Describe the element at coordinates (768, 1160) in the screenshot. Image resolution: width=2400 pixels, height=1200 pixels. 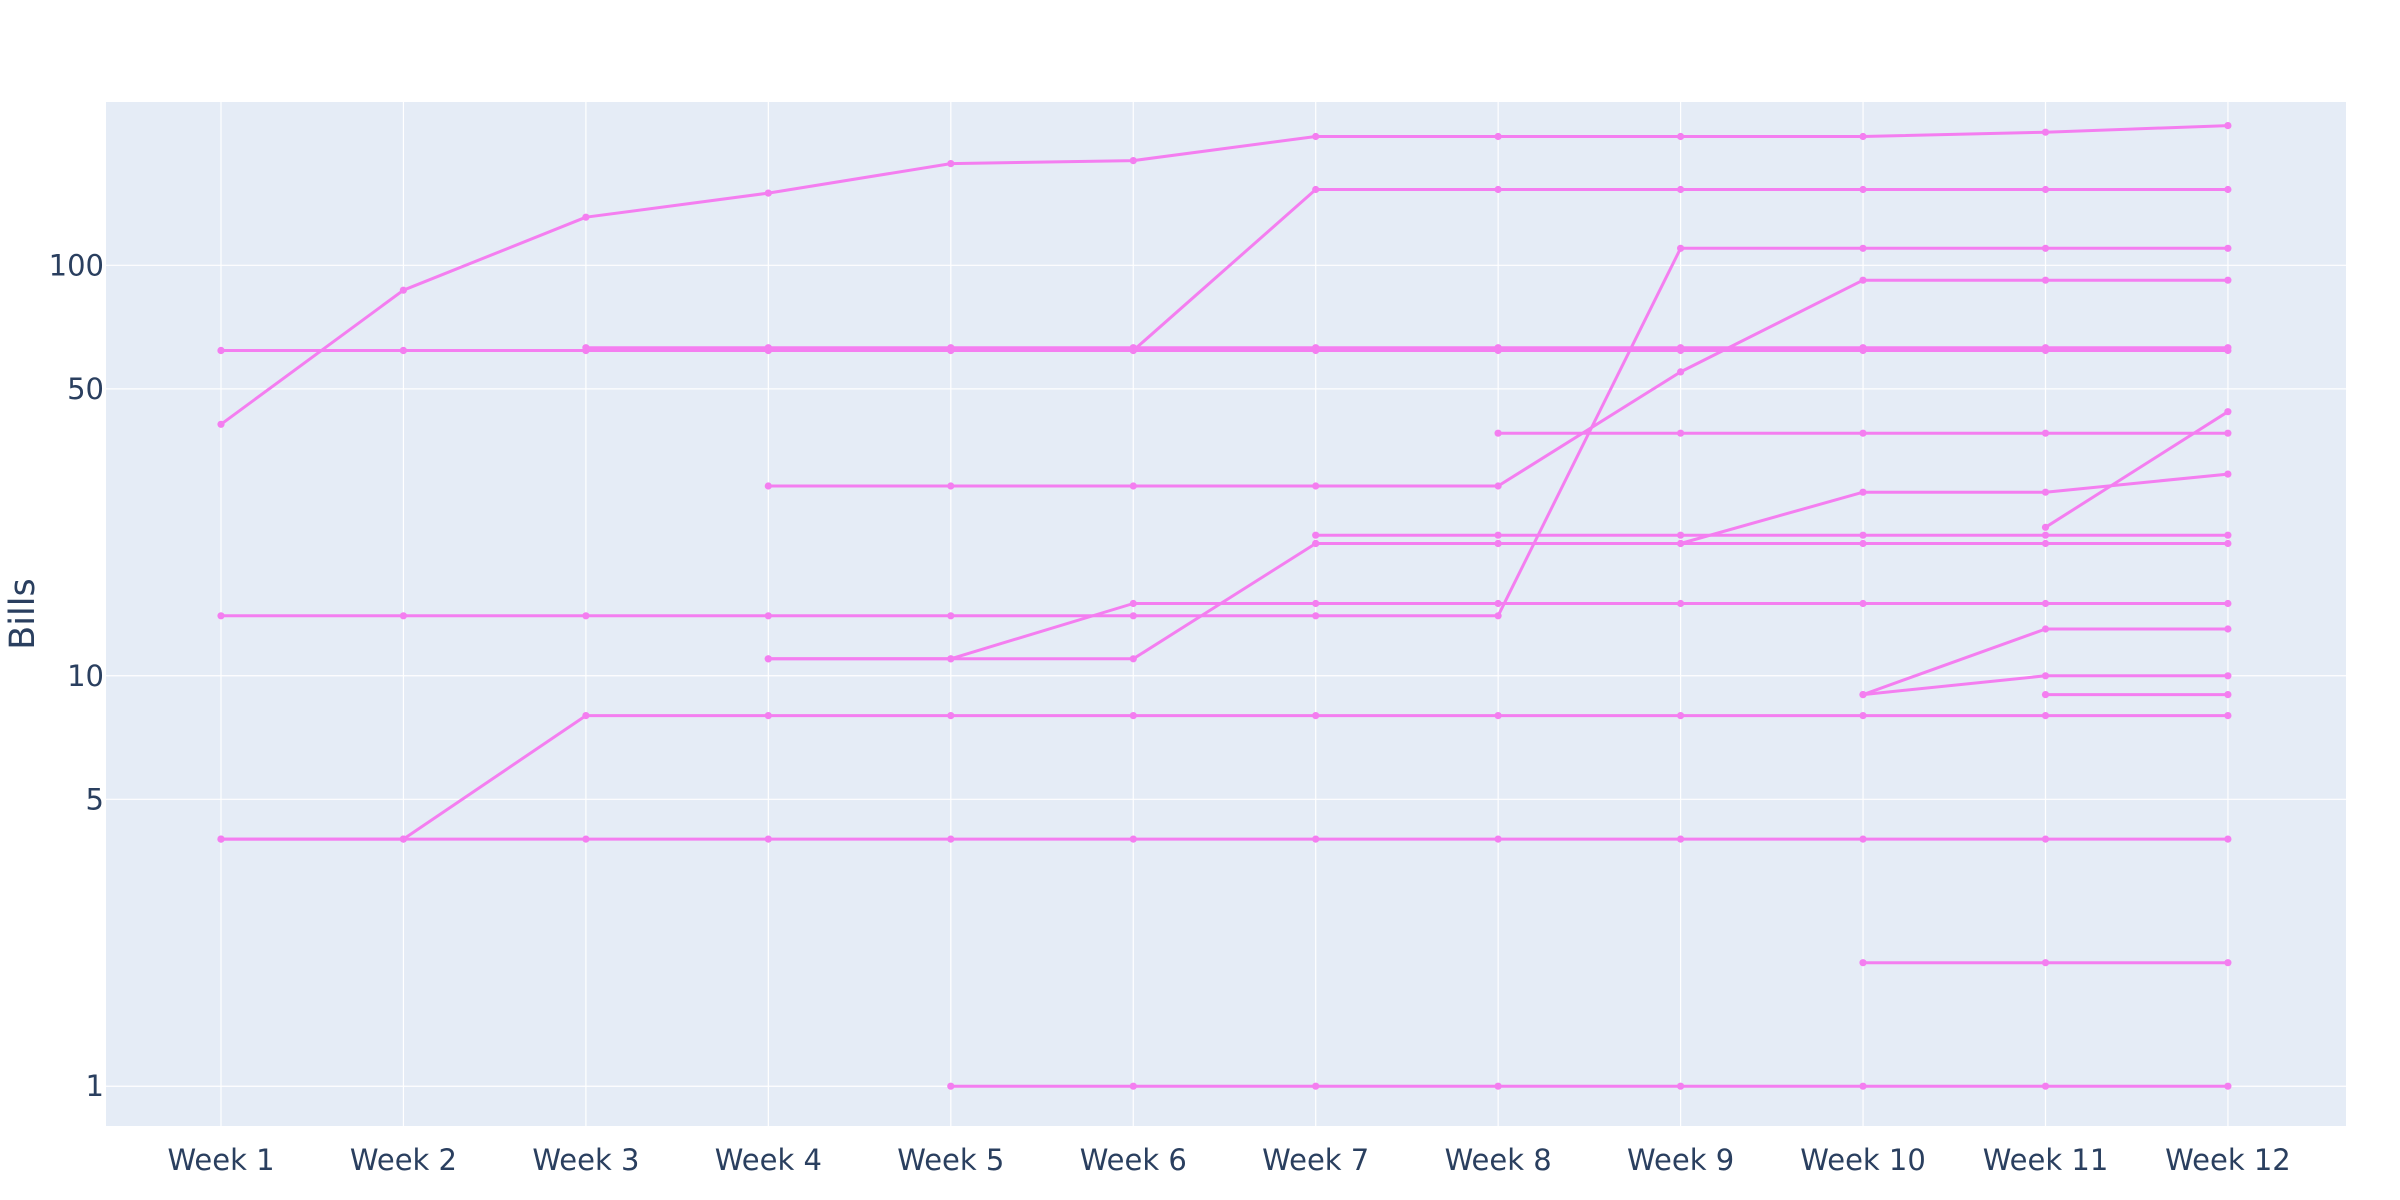
I see `x-tick-label: Week 4` at that location.